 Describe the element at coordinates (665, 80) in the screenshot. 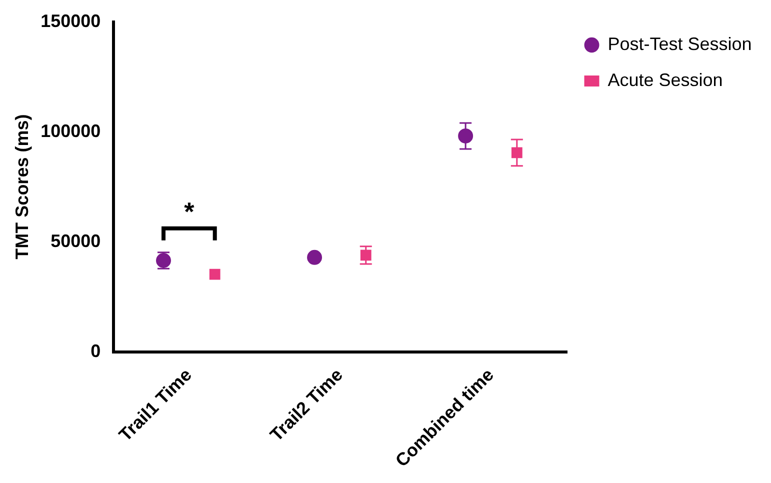

I see `legend-label: Acute Session` at that location.